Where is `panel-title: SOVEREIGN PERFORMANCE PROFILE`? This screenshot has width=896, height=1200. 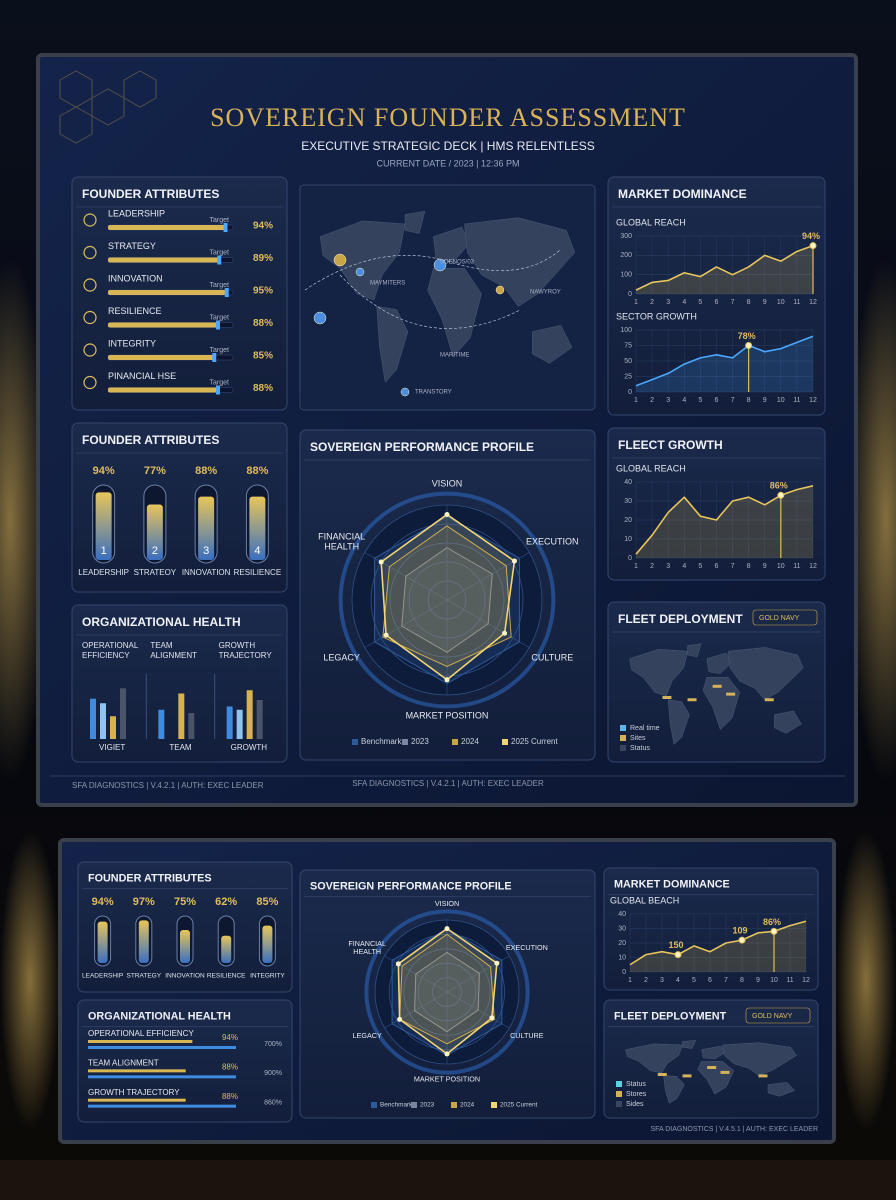
panel-title: SOVEREIGN PERFORMANCE PROFILE is located at coordinates (411, 886).